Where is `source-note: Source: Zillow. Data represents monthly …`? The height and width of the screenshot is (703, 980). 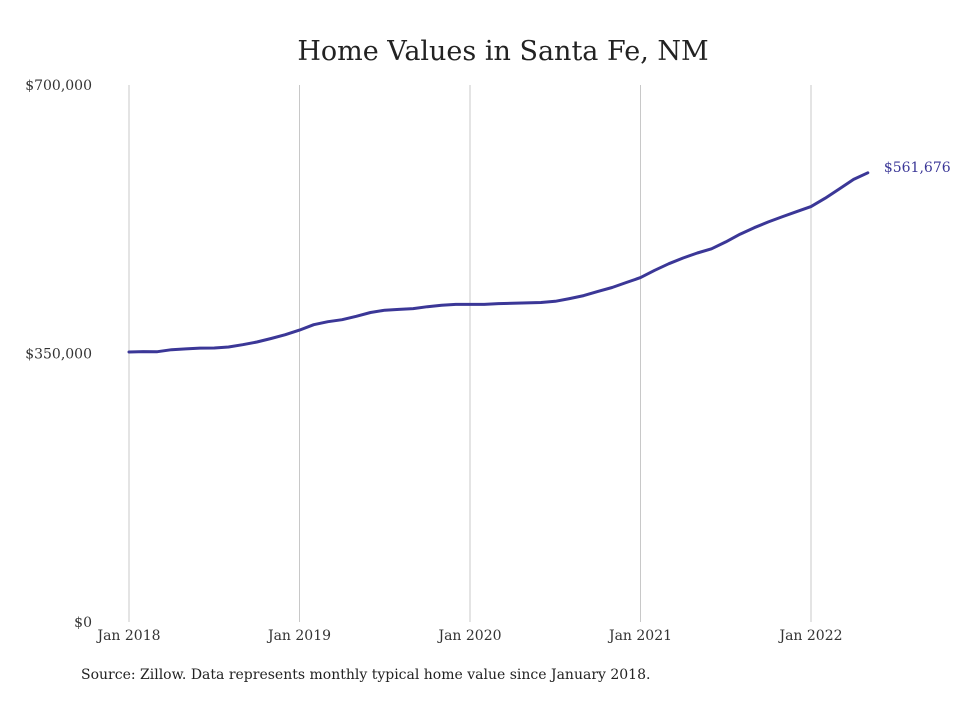 source-note: Source: Zillow. Data represents monthly … is located at coordinates (366, 675).